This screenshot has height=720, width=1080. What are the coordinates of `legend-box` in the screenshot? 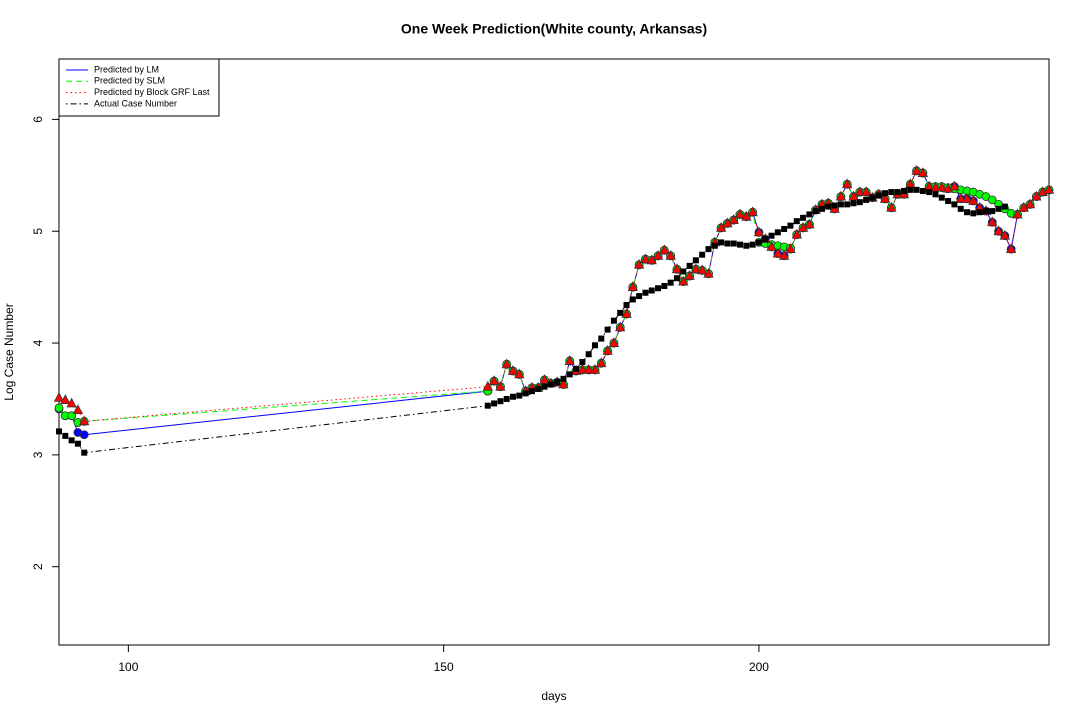 It's located at (139, 87).